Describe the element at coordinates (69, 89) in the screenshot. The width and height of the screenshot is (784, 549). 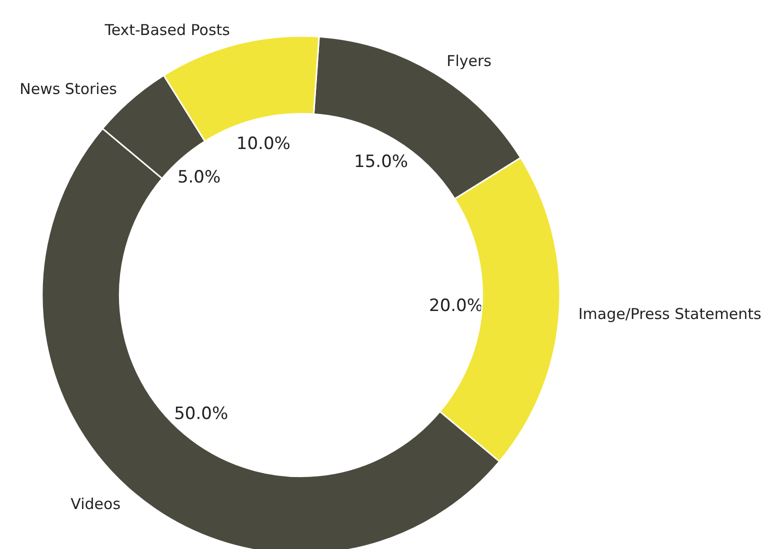
I see `slice-label: News Stories` at that location.